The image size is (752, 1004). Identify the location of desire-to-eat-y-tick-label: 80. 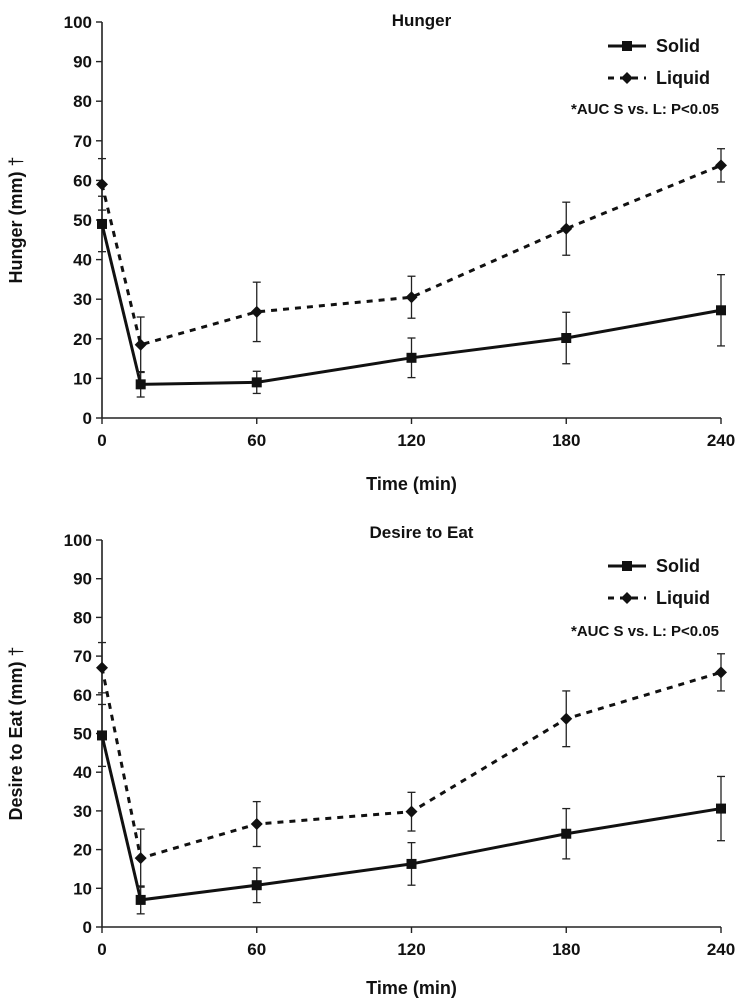
(82, 617).